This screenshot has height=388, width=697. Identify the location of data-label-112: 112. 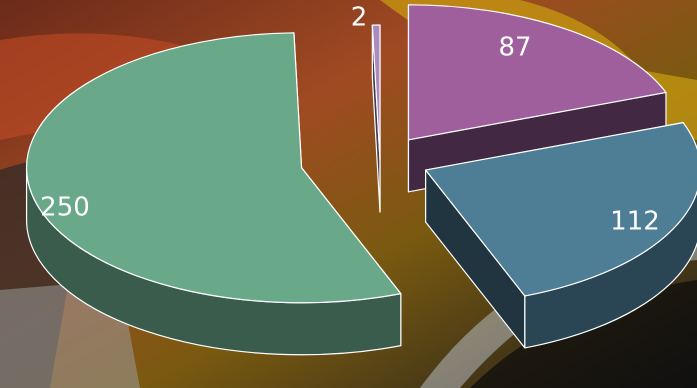
(635, 222).